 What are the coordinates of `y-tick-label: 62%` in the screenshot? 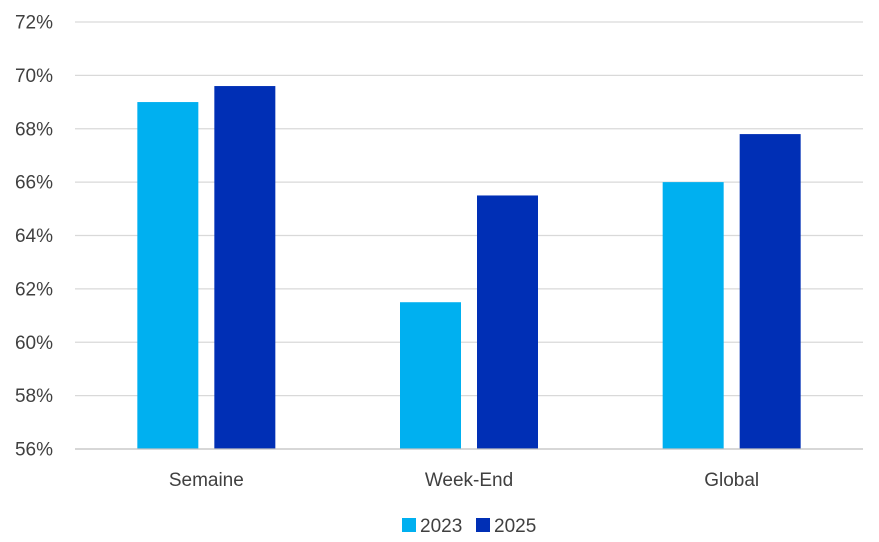 It's located at (34, 289).